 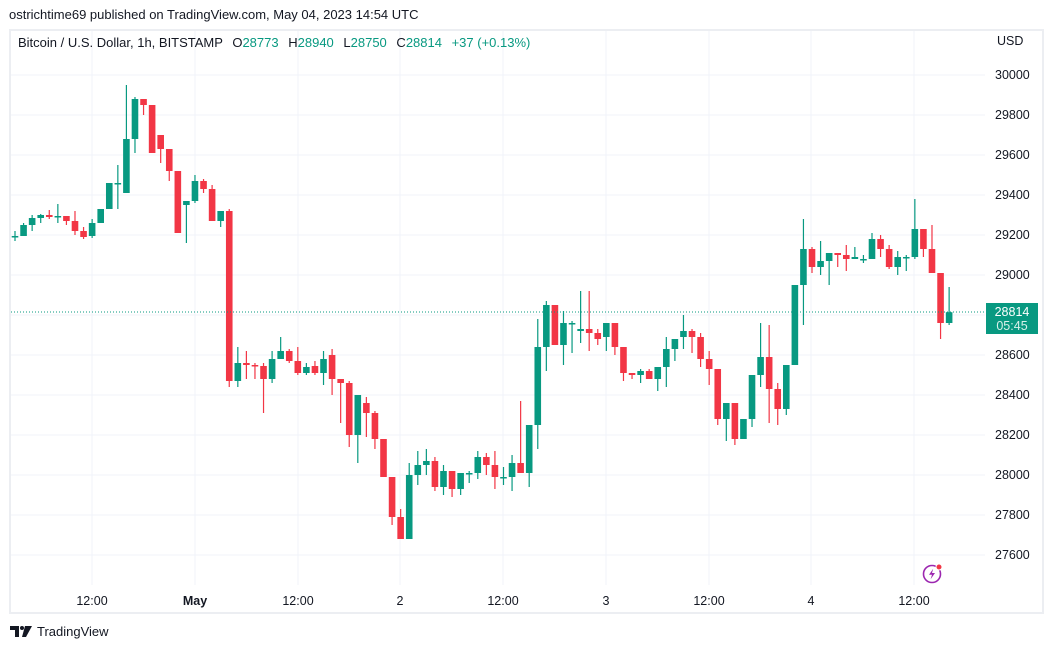 I want to click on footer-brand: TradingView, so click(x=59, y=631).